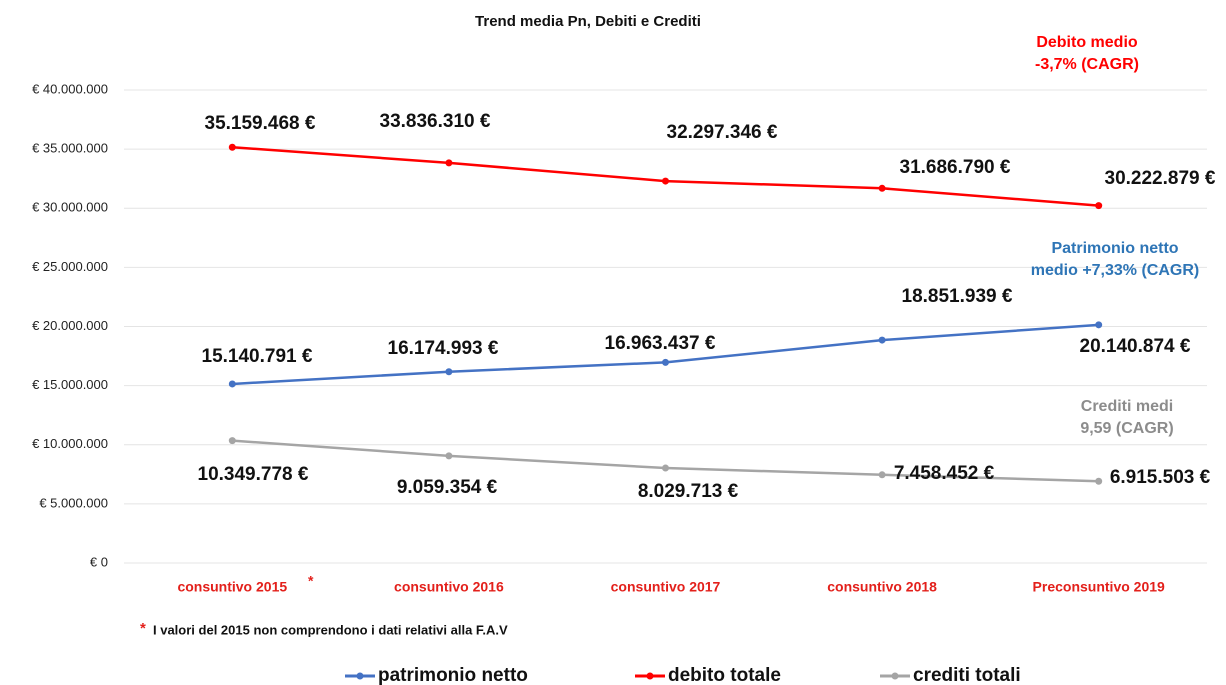  What do you see at coordinates (722, 132) in the screenshot?
I see `value-label: 32.297.346 €` at bounding box center [722, 132].